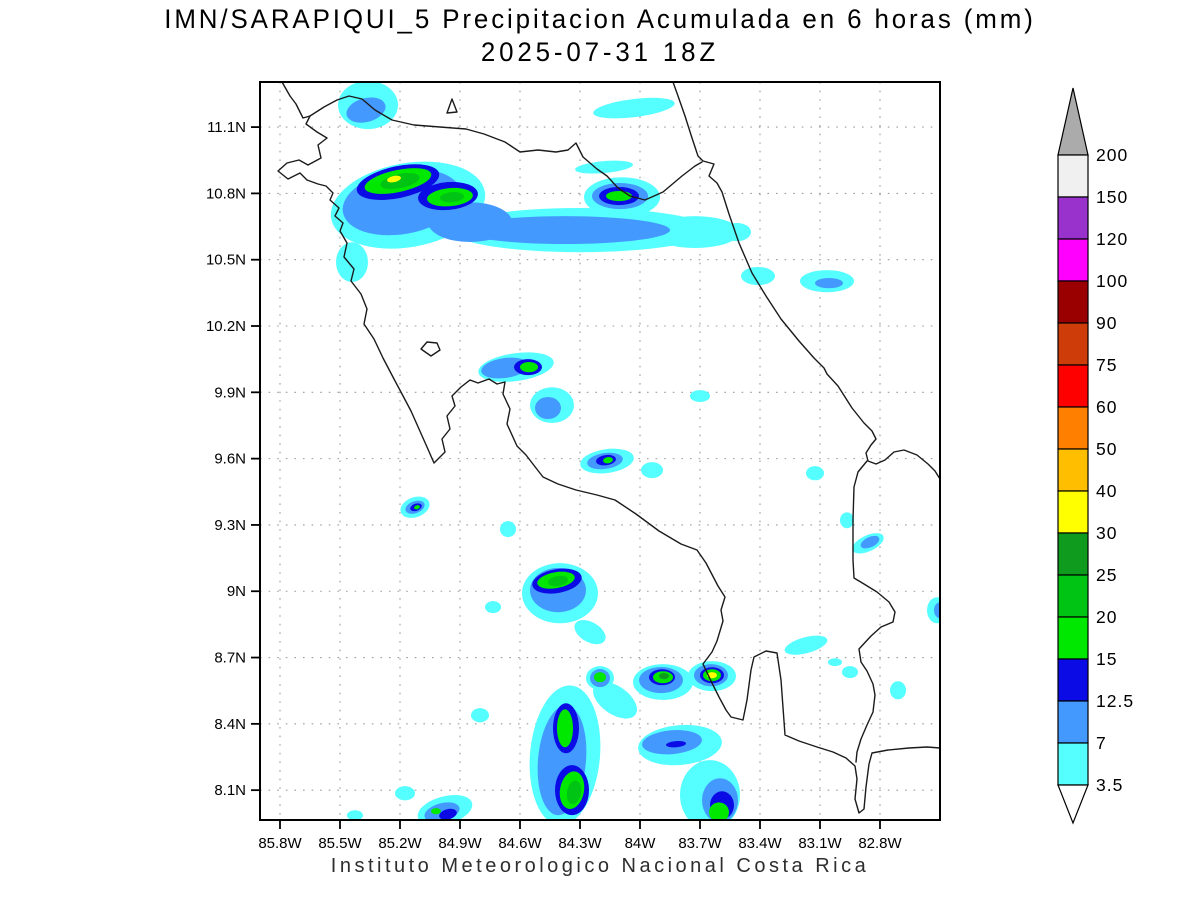 The image size is (1200, 900). I want to click on y-tick-label: 8.4N, so click(230, 724).